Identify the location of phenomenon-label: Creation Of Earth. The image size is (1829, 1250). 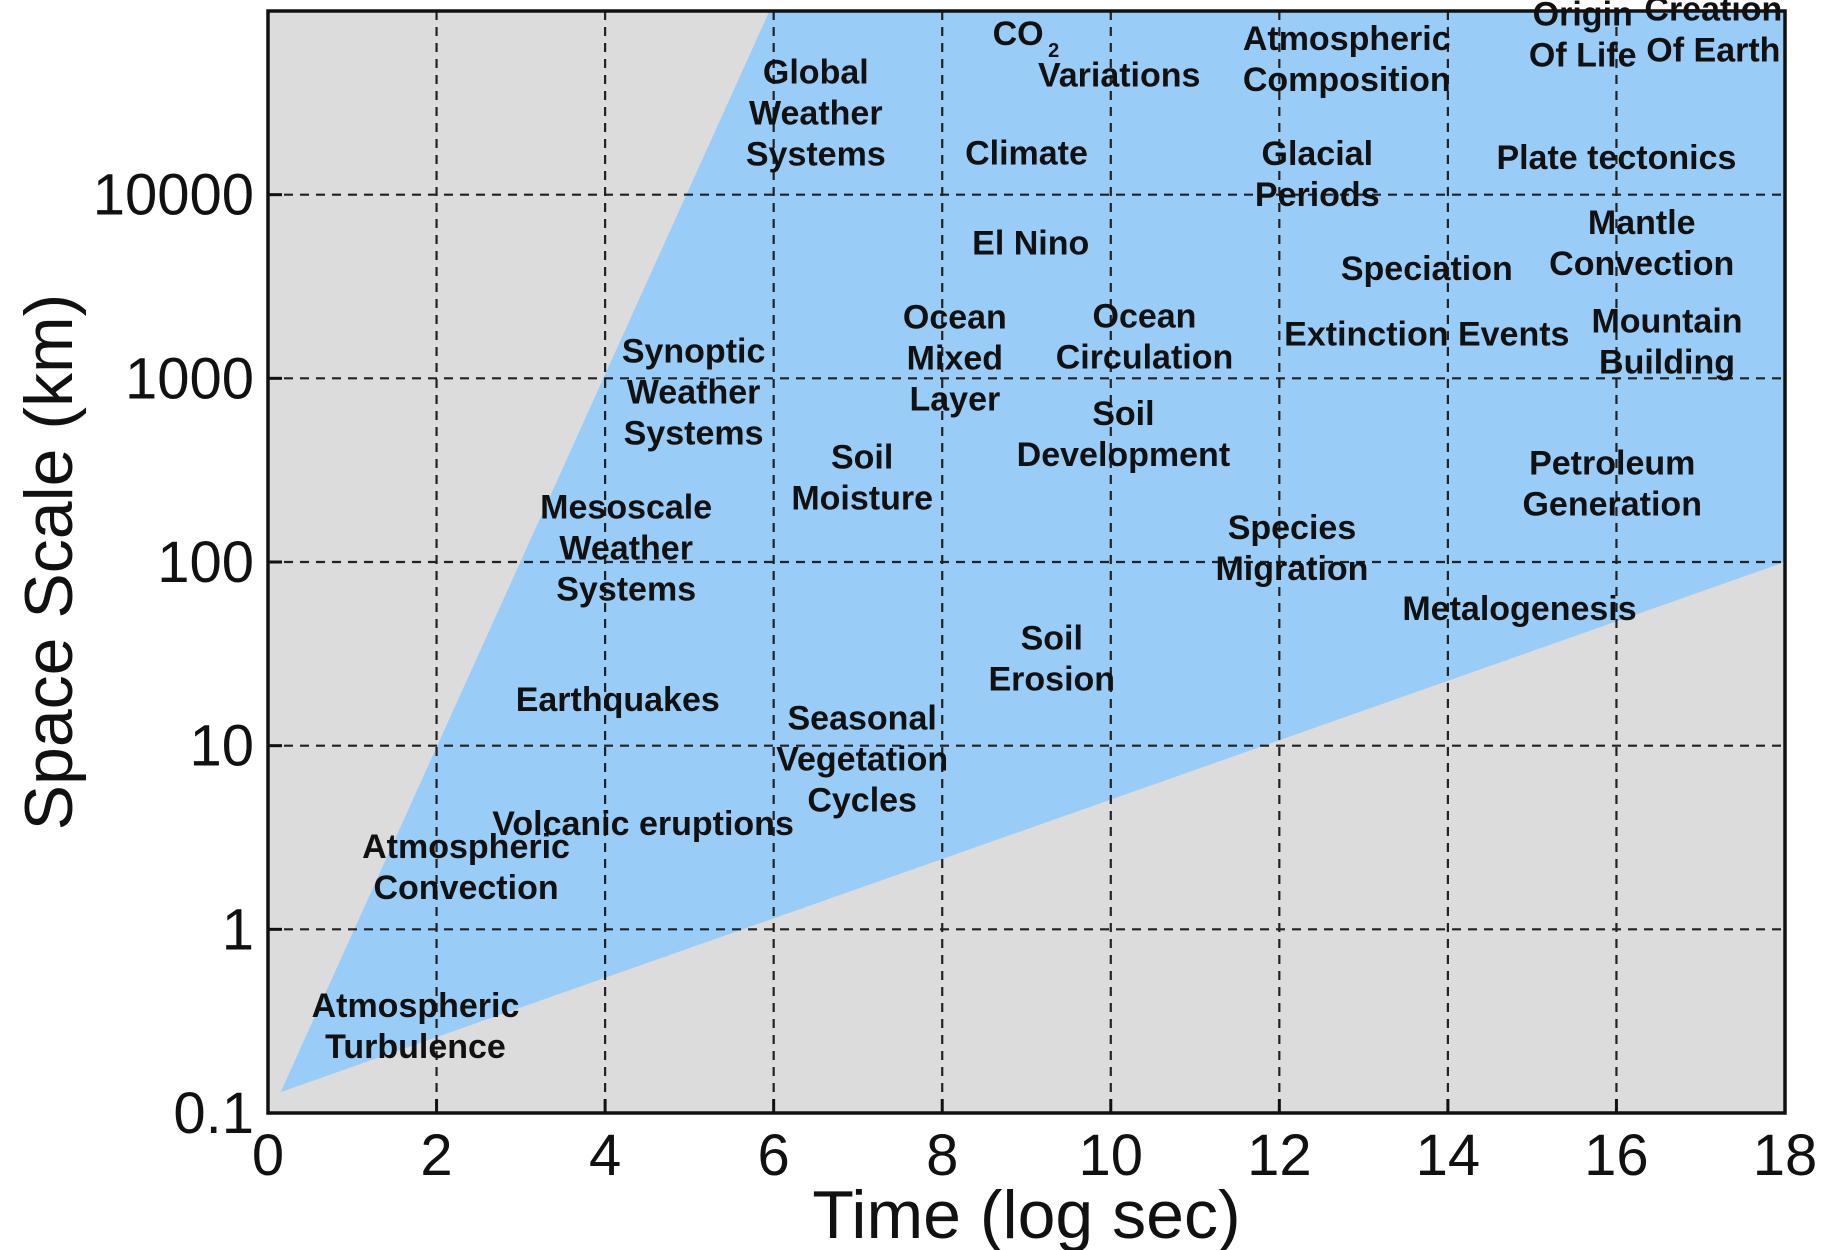
(1713, 34).